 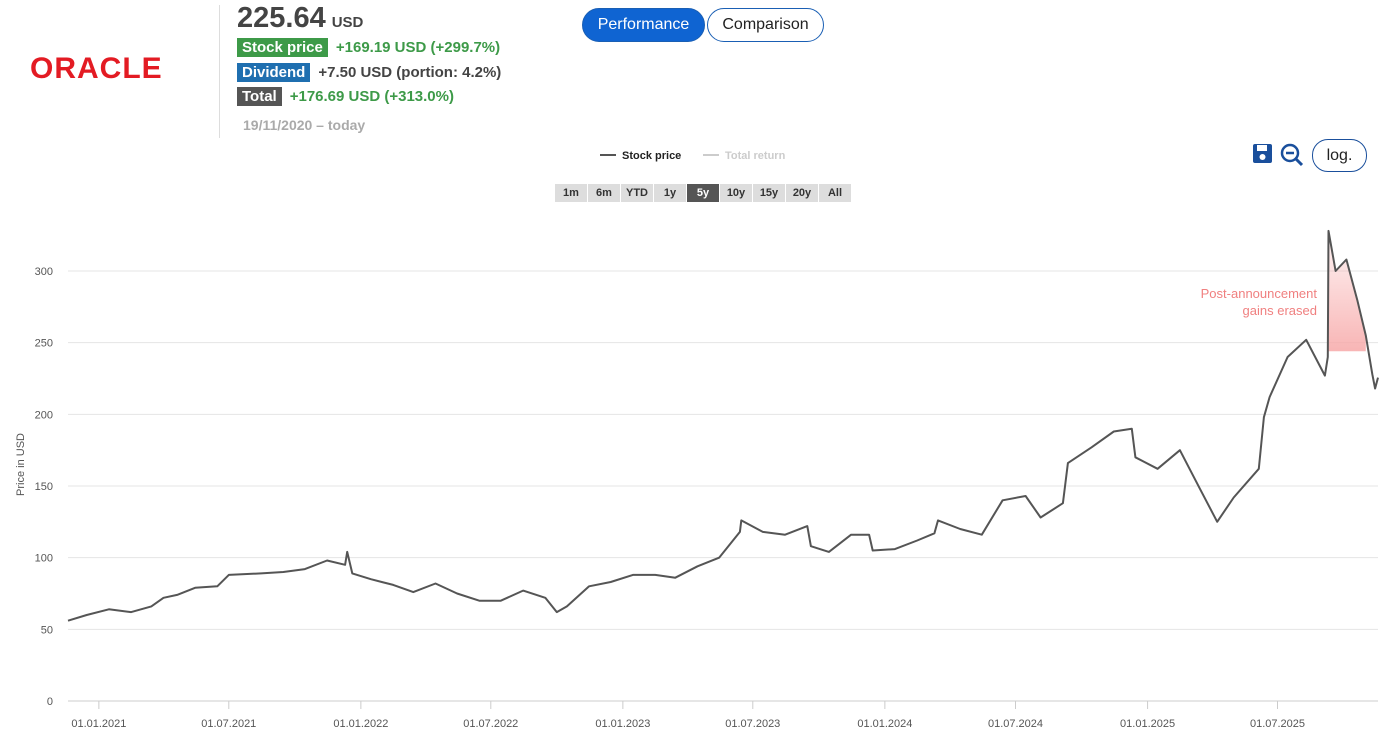 I want to click on x-tick-label: 01.01.2025, so click(x=1147, y=724).